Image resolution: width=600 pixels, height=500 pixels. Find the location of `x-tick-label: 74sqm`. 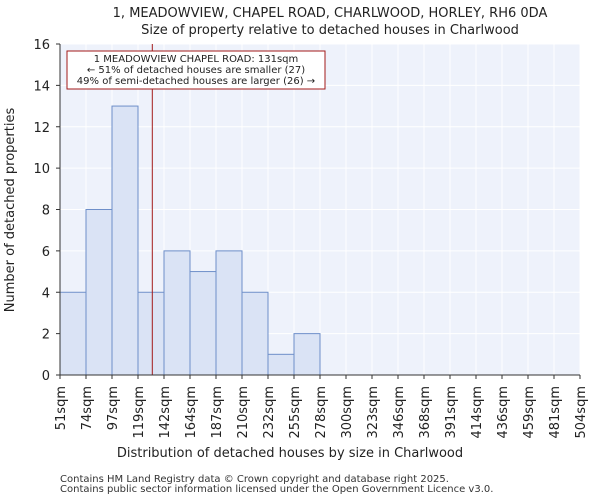

x-tick-label: 74sqm is located at coordinates (87, 408).